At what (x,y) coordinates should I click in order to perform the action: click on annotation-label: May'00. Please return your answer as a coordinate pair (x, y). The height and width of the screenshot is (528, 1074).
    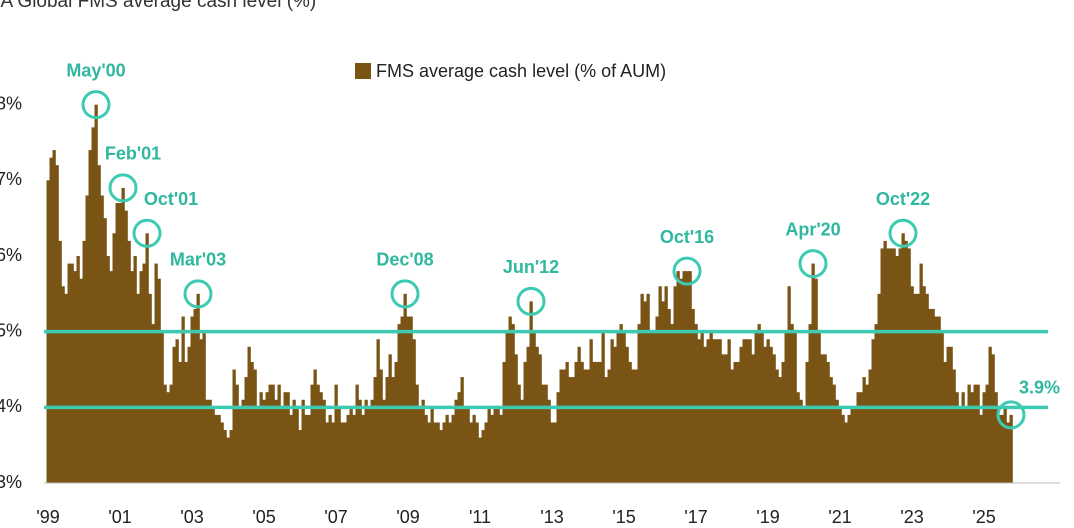
    Looking at the image, I should click on (95, 70).